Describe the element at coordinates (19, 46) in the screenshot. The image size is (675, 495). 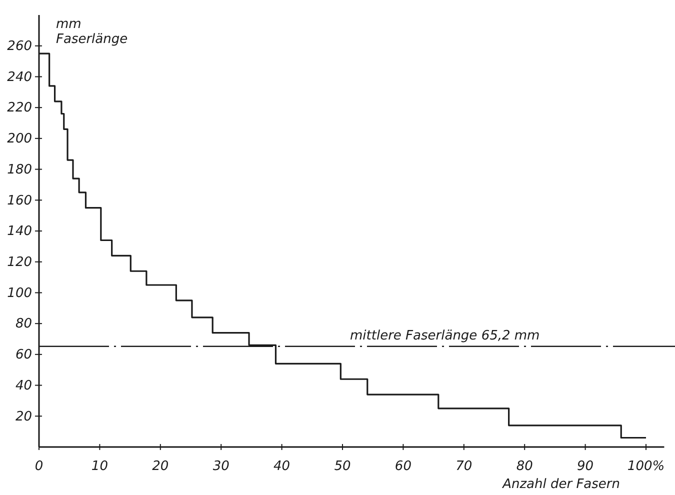
I see `y-tick-label: 260` at that location.